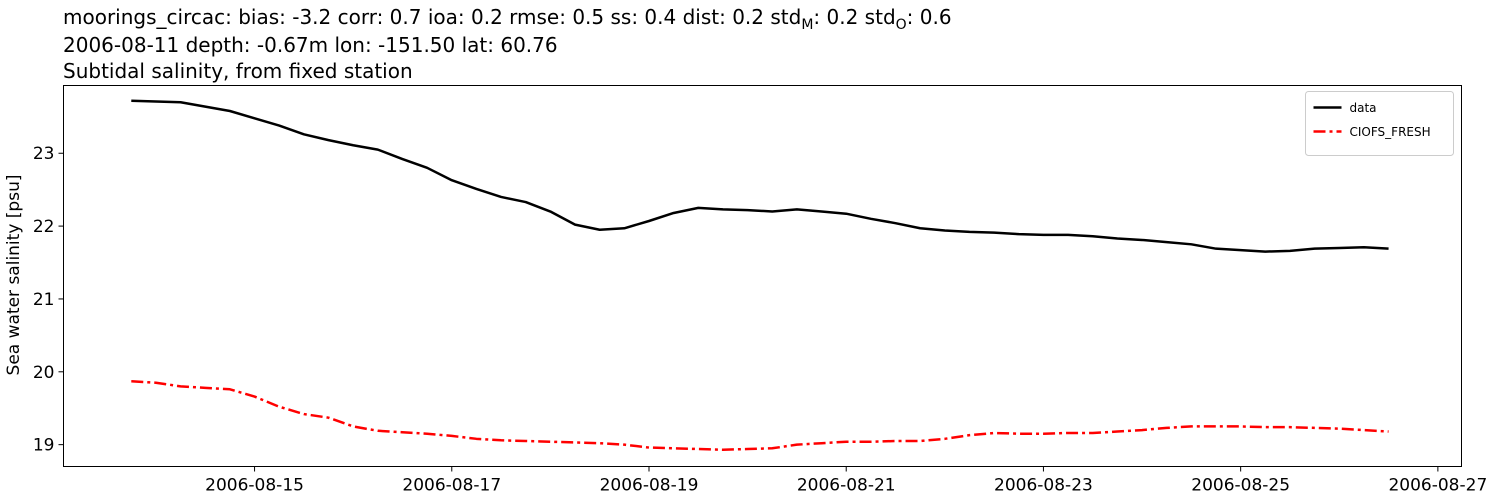  Describe the element at coordinates (238, 71) in the screenshot. I see `chart-subtitle: Subtidal salinity, from fixed station` at that location.